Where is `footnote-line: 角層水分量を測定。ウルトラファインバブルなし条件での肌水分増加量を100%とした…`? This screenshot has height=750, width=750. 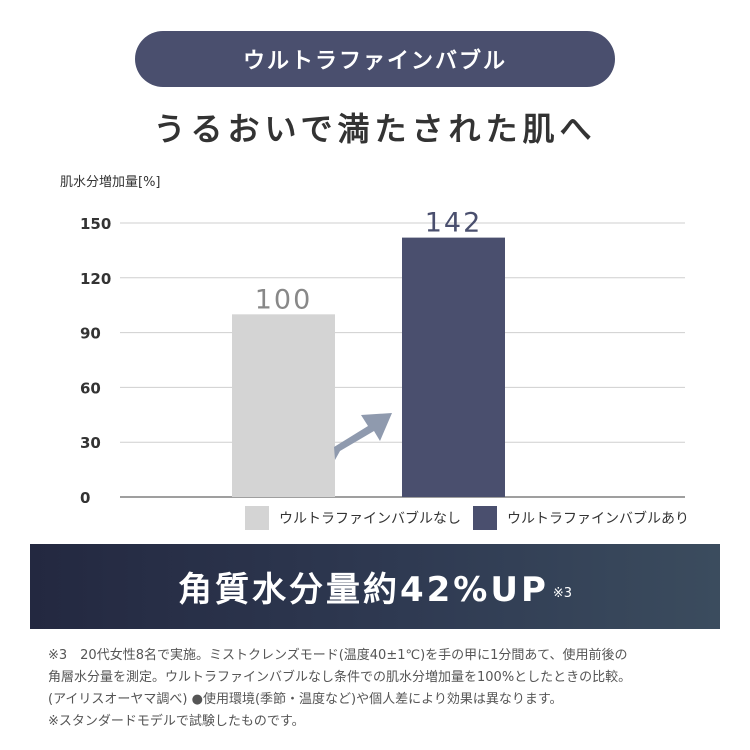 footnote-line: 角層水分量を測定。ウルトラファインバブルなし条件での肌水分増加量を100%とした… is located at coordinates (340, 677).